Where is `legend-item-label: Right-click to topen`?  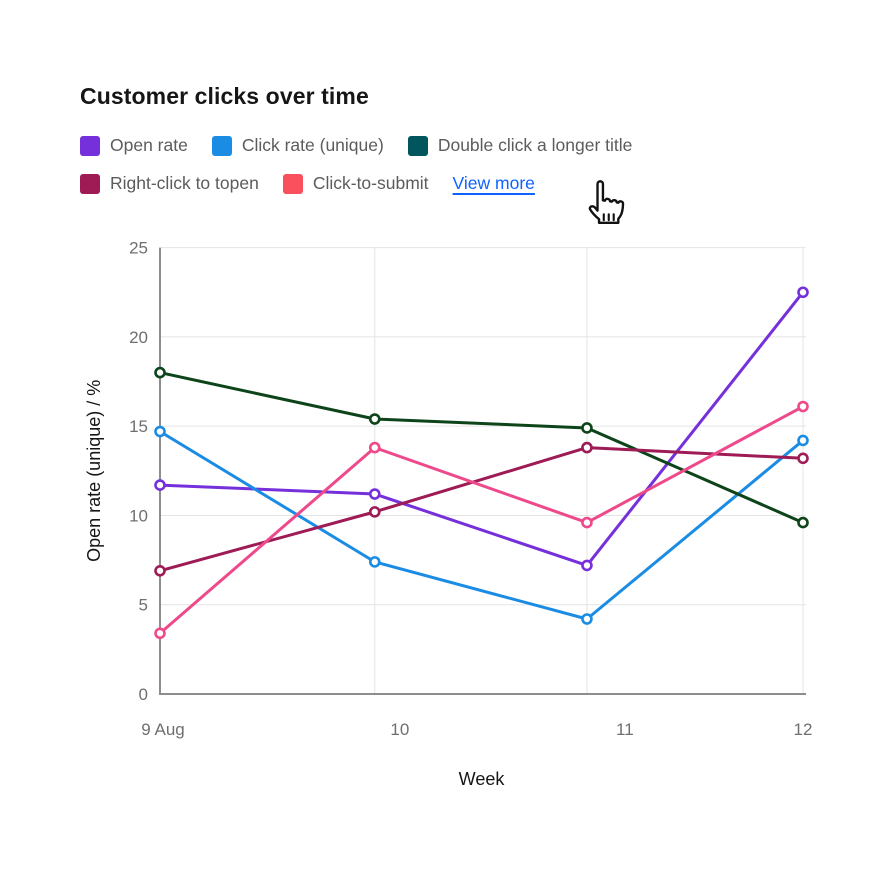
legend-item-label: Right-click to topen is located at coordinates (184, 183).